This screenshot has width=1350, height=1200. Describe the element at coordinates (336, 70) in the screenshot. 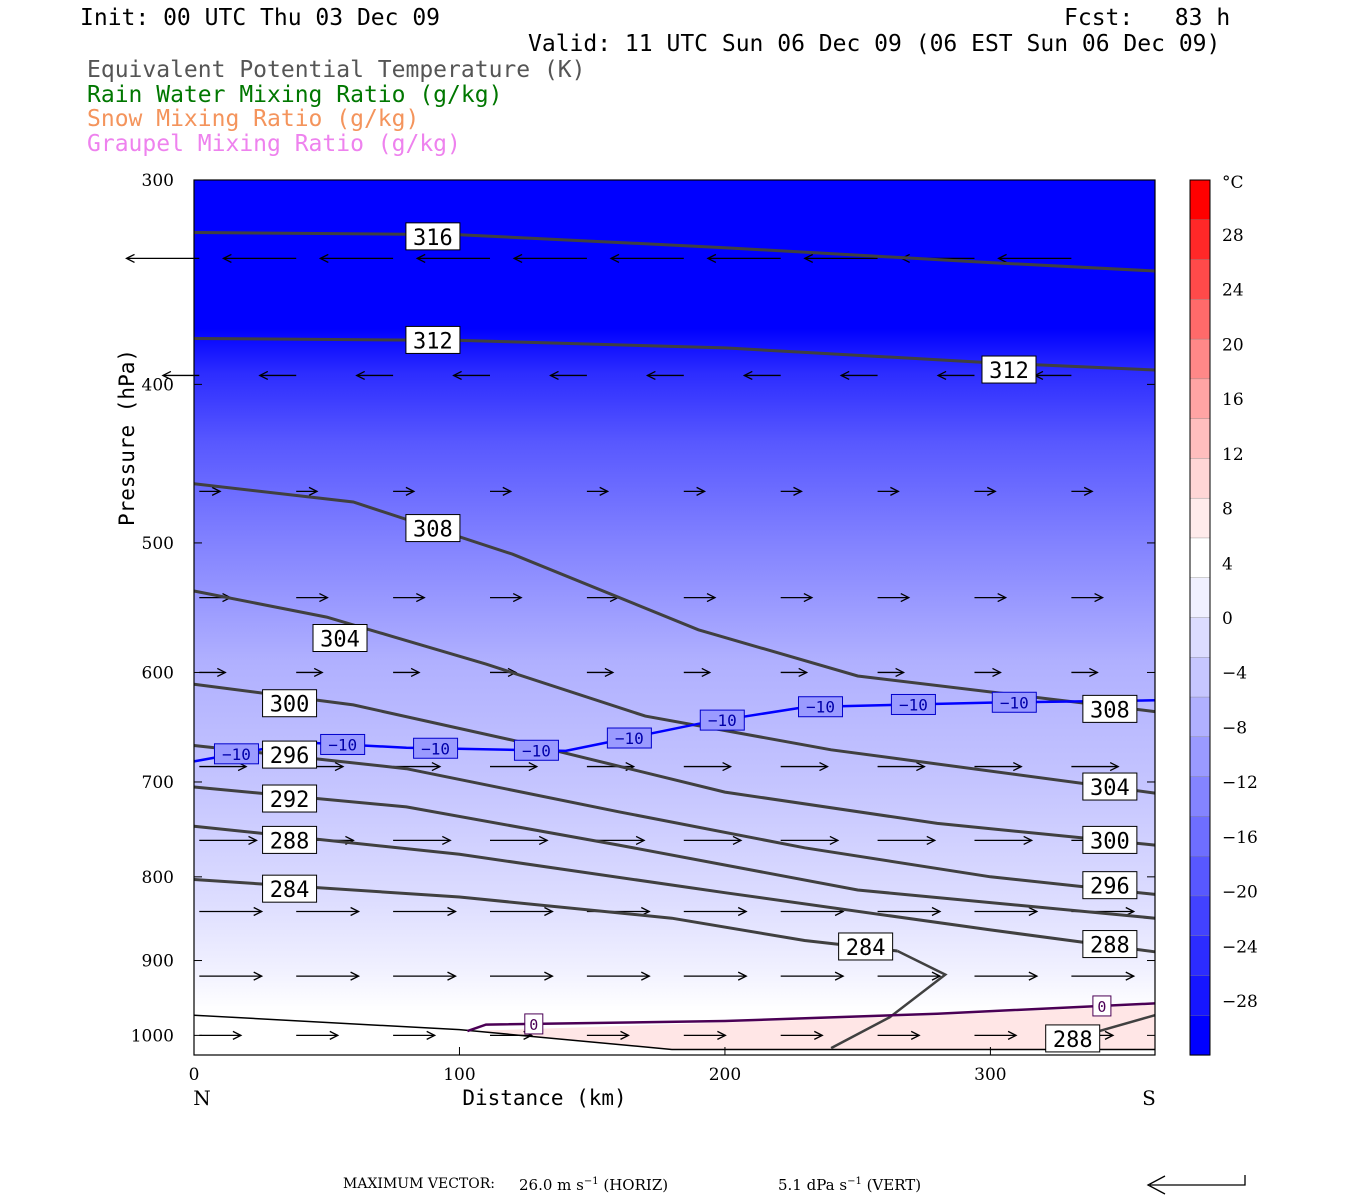

I see `field-label-theta-e: Equivalent Potential Temperature (K)` at that location.